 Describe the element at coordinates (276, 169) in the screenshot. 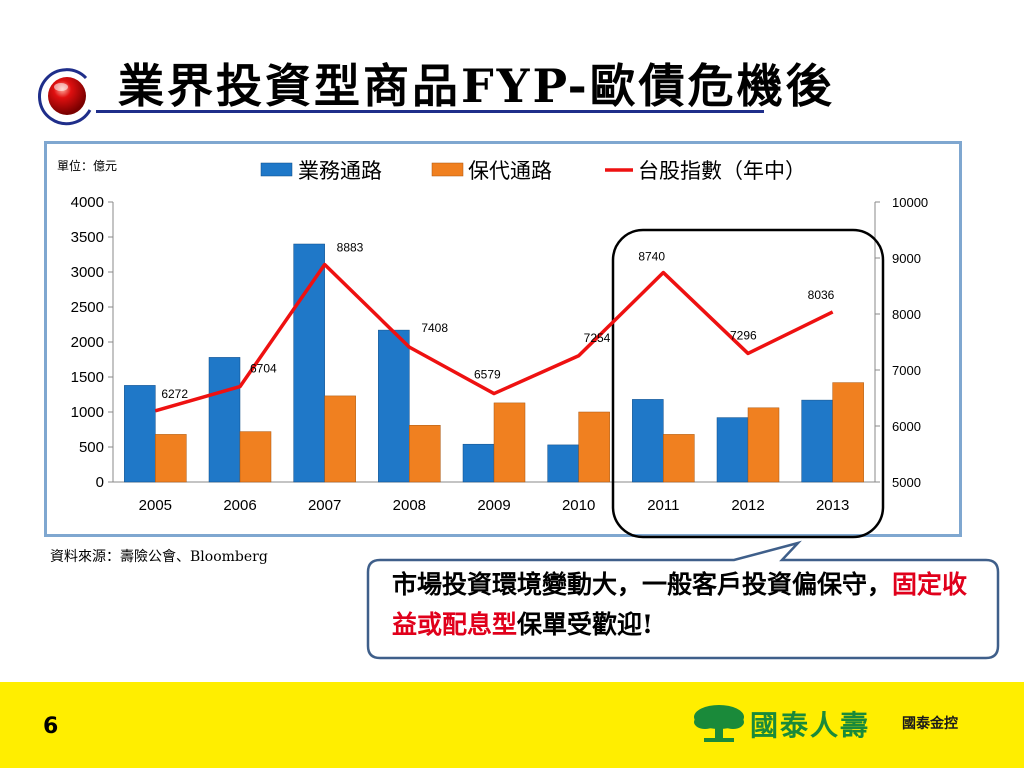

I see `legend-swatch-business` at that location.